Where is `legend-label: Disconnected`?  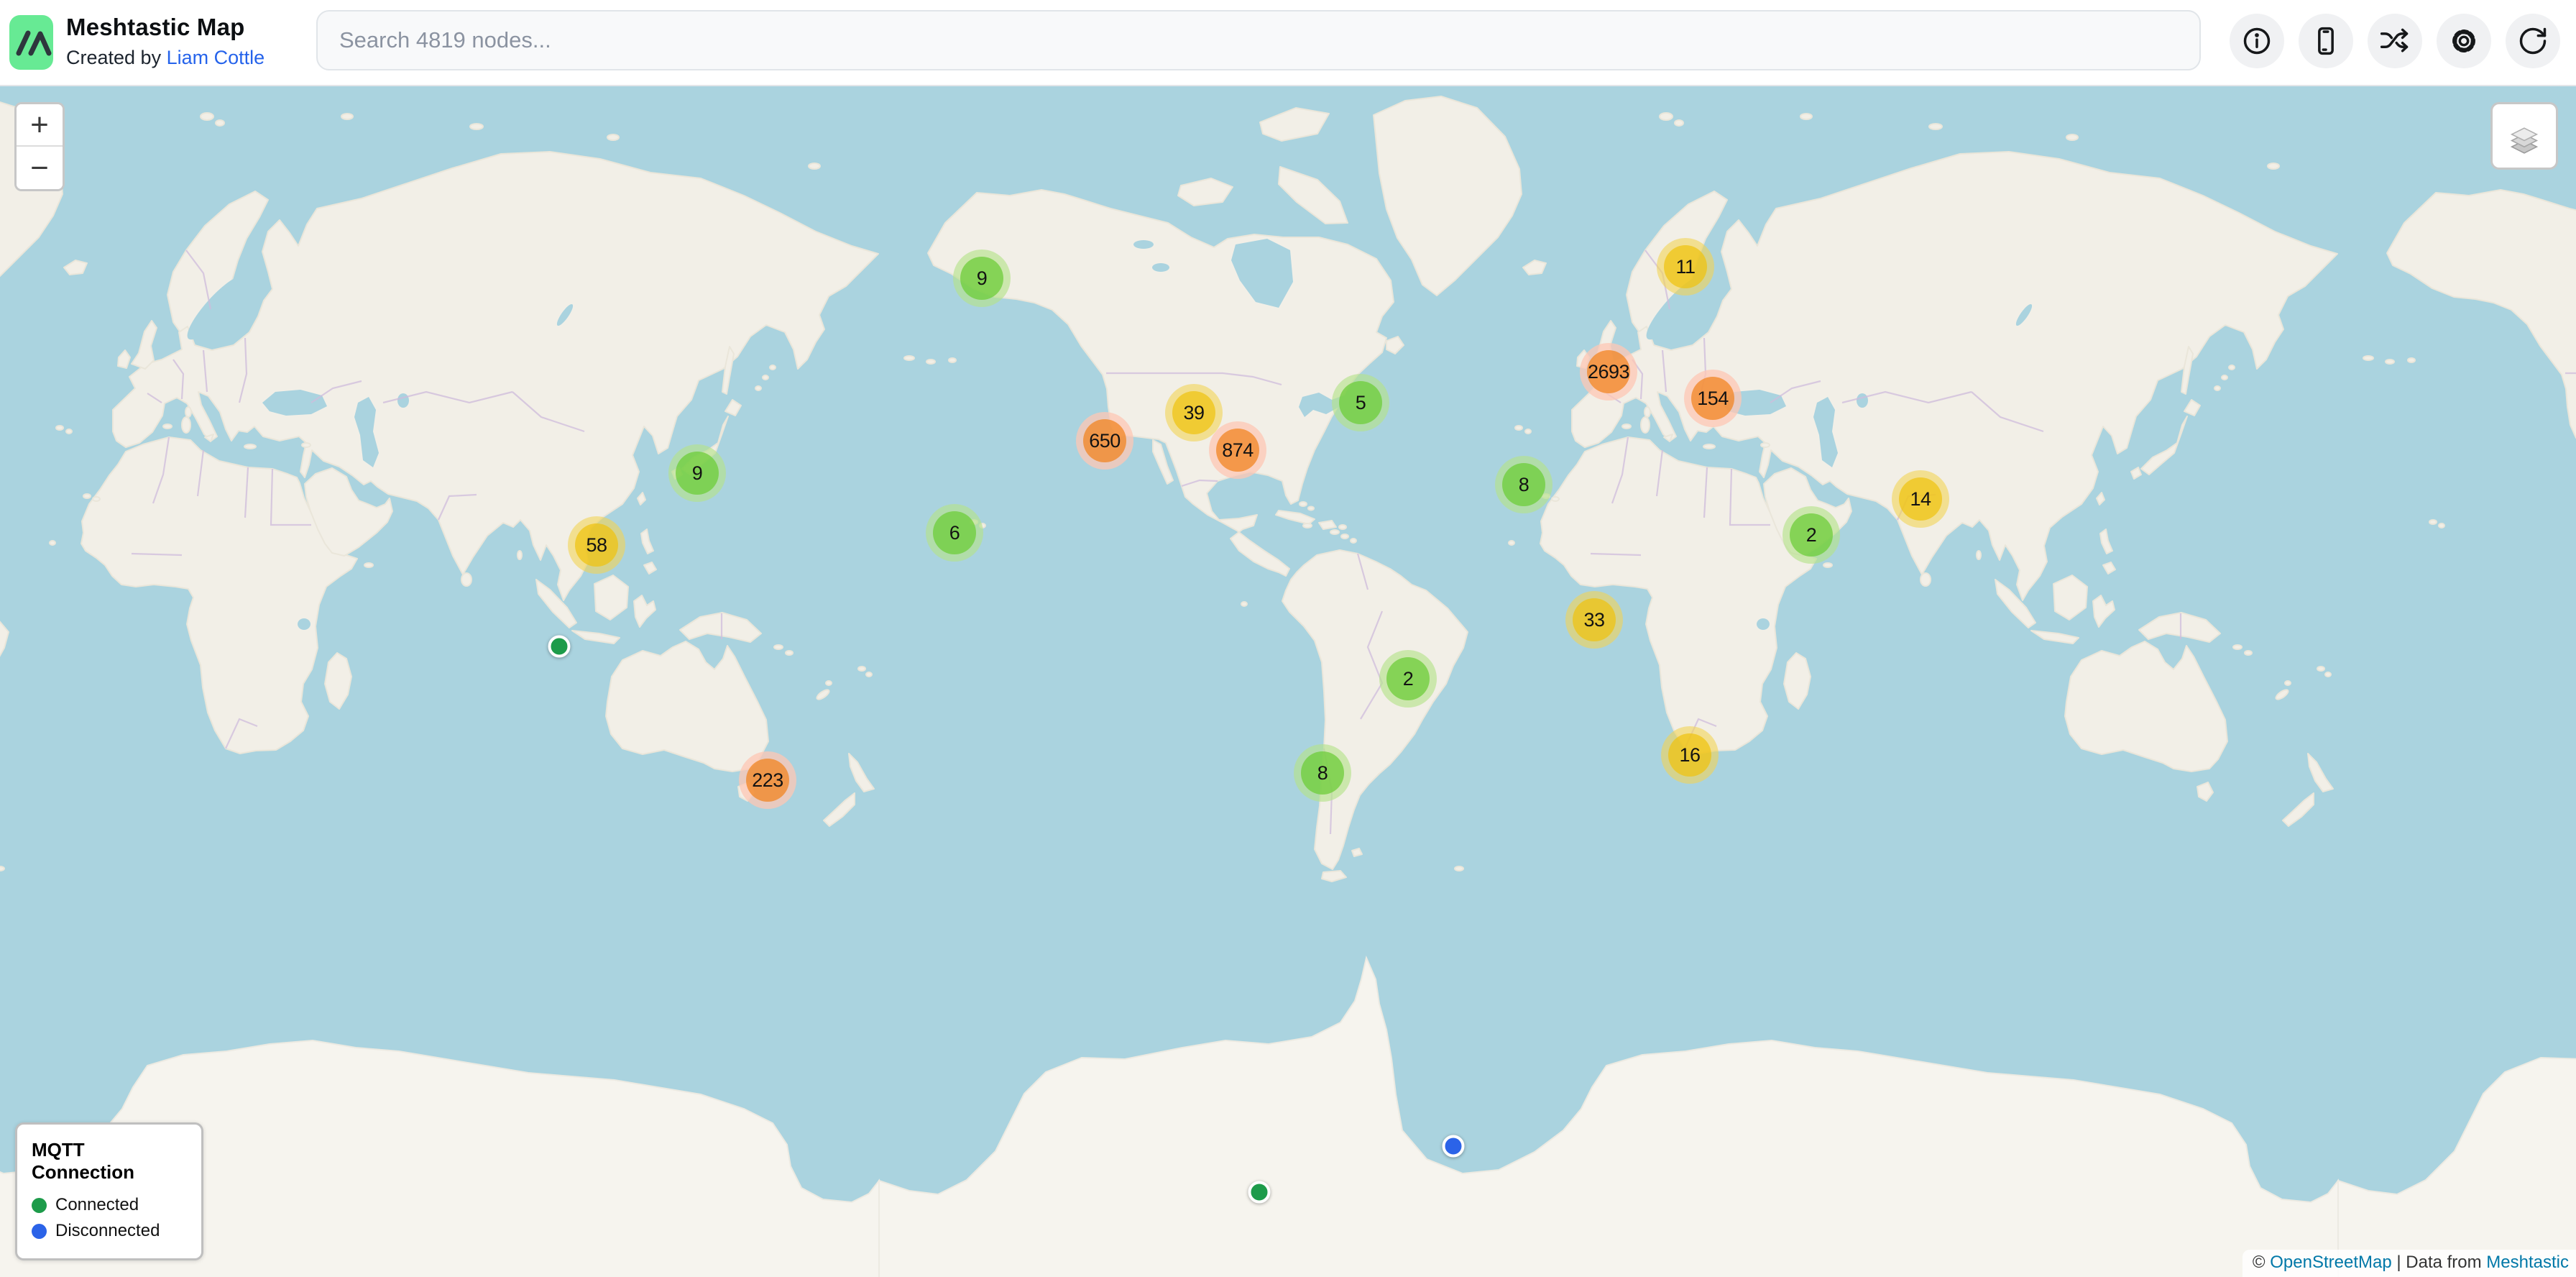 legend-label: Disconnected is located at coordinates (107, 1230).